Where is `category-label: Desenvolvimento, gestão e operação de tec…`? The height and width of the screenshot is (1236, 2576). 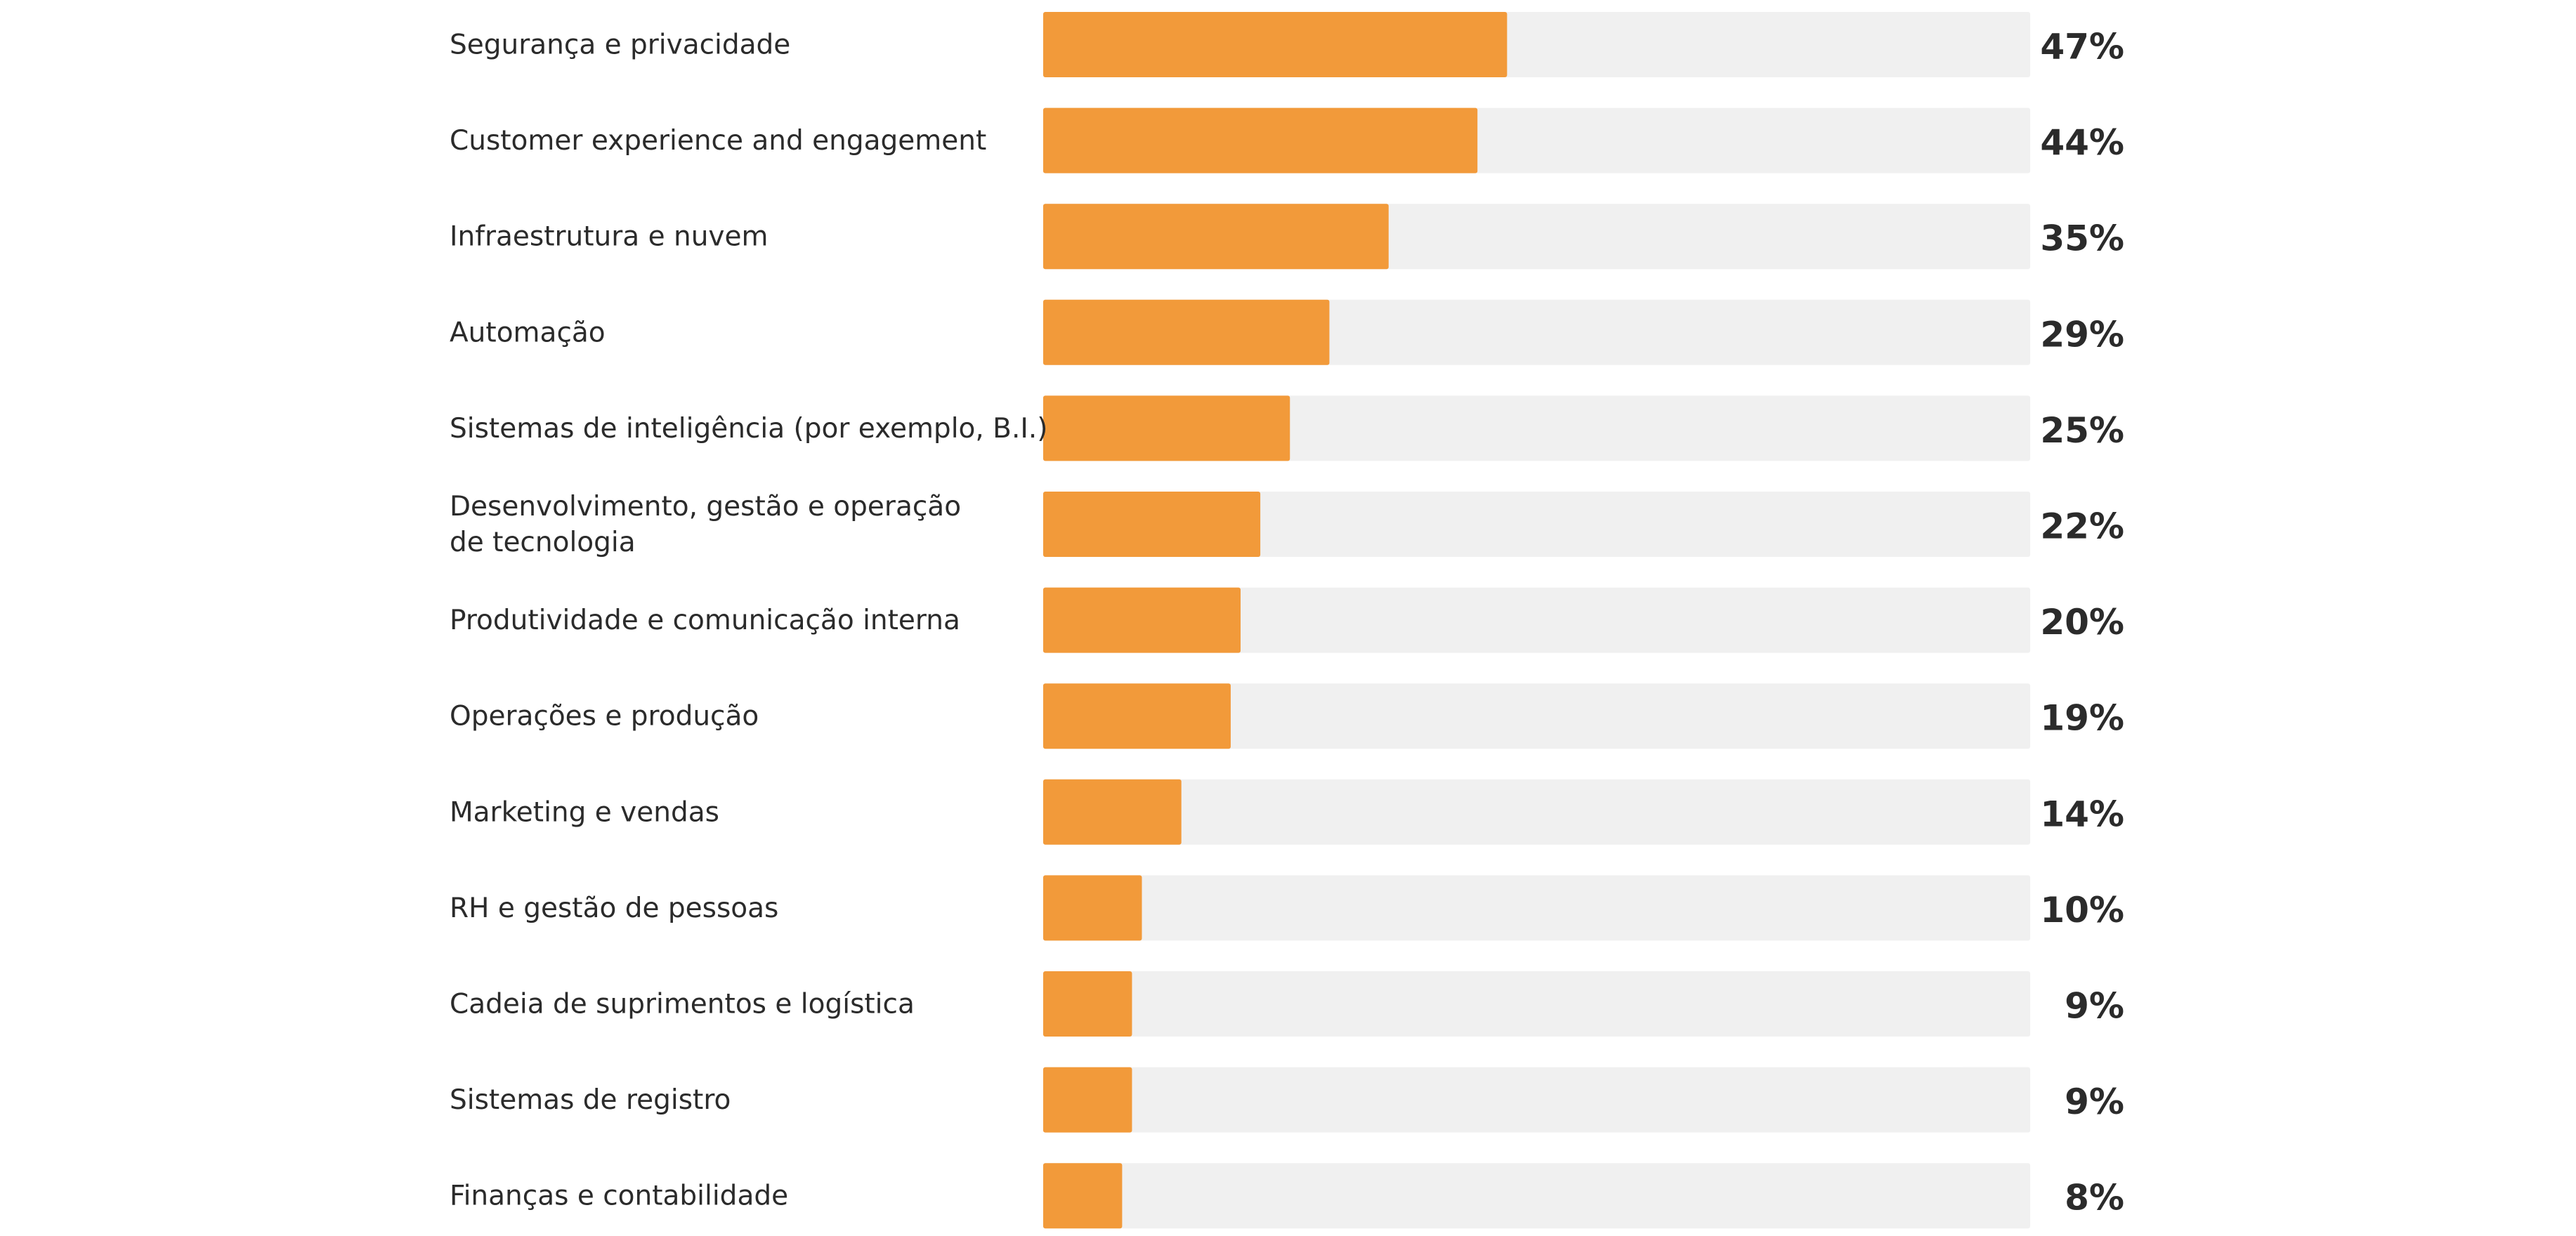
category-label: Desenvolvimento, gestão e operação de tec… is located at coordinates (705, 524).